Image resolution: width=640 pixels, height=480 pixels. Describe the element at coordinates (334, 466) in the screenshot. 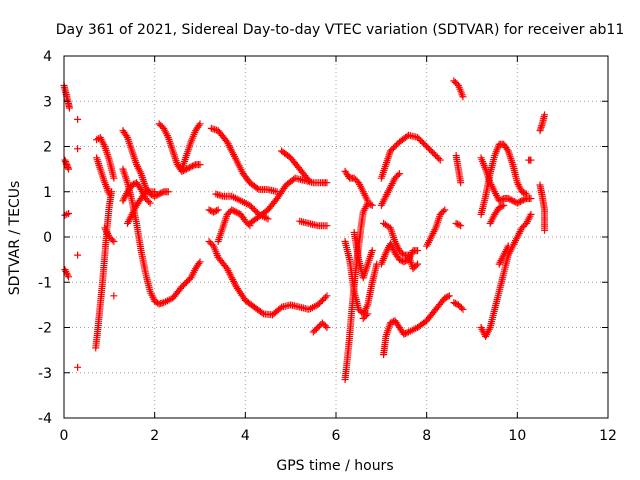

I see `x-axis-label: GPS time / hours` at that location.